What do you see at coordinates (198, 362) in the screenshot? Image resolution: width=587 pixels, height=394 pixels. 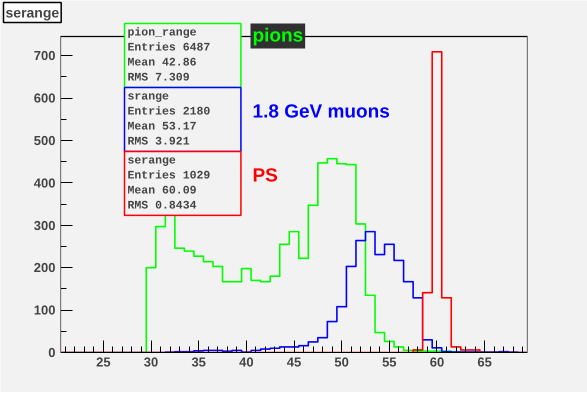 I see `x-tick-label: 35` at bounding box center [198, 362].